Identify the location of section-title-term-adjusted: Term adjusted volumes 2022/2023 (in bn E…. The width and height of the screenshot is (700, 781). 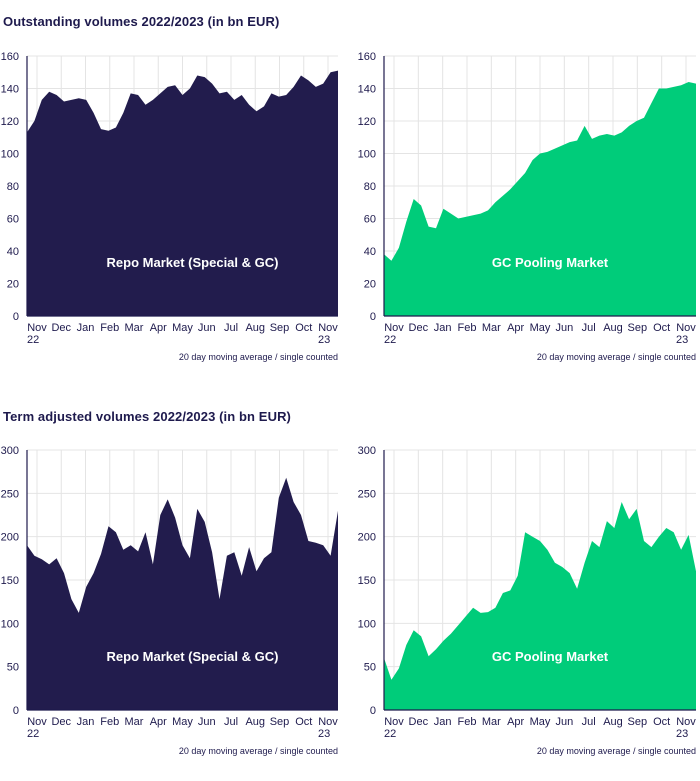
(147, 416).